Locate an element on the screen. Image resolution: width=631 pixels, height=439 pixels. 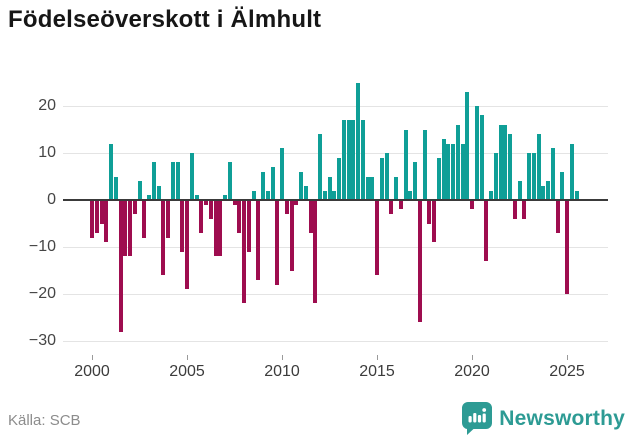
chart-title: Födelseöverskott i Älmhult is located at coordinates (165, 19).